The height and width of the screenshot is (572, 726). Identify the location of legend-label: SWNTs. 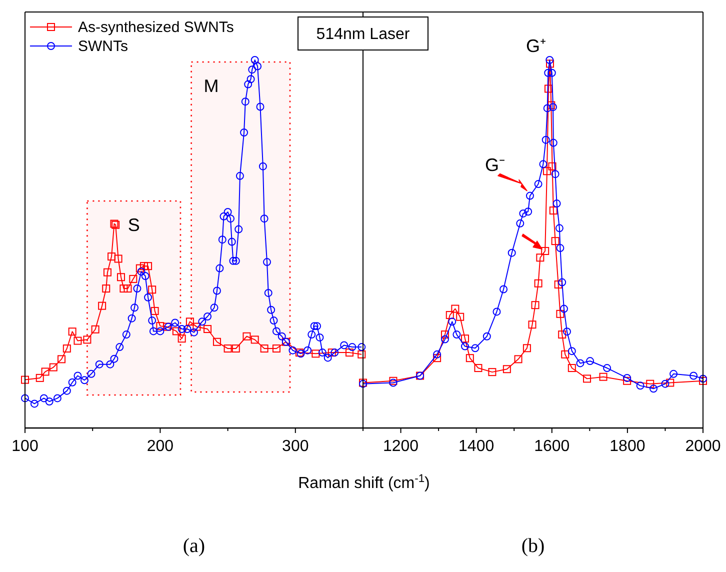
(103, 46).